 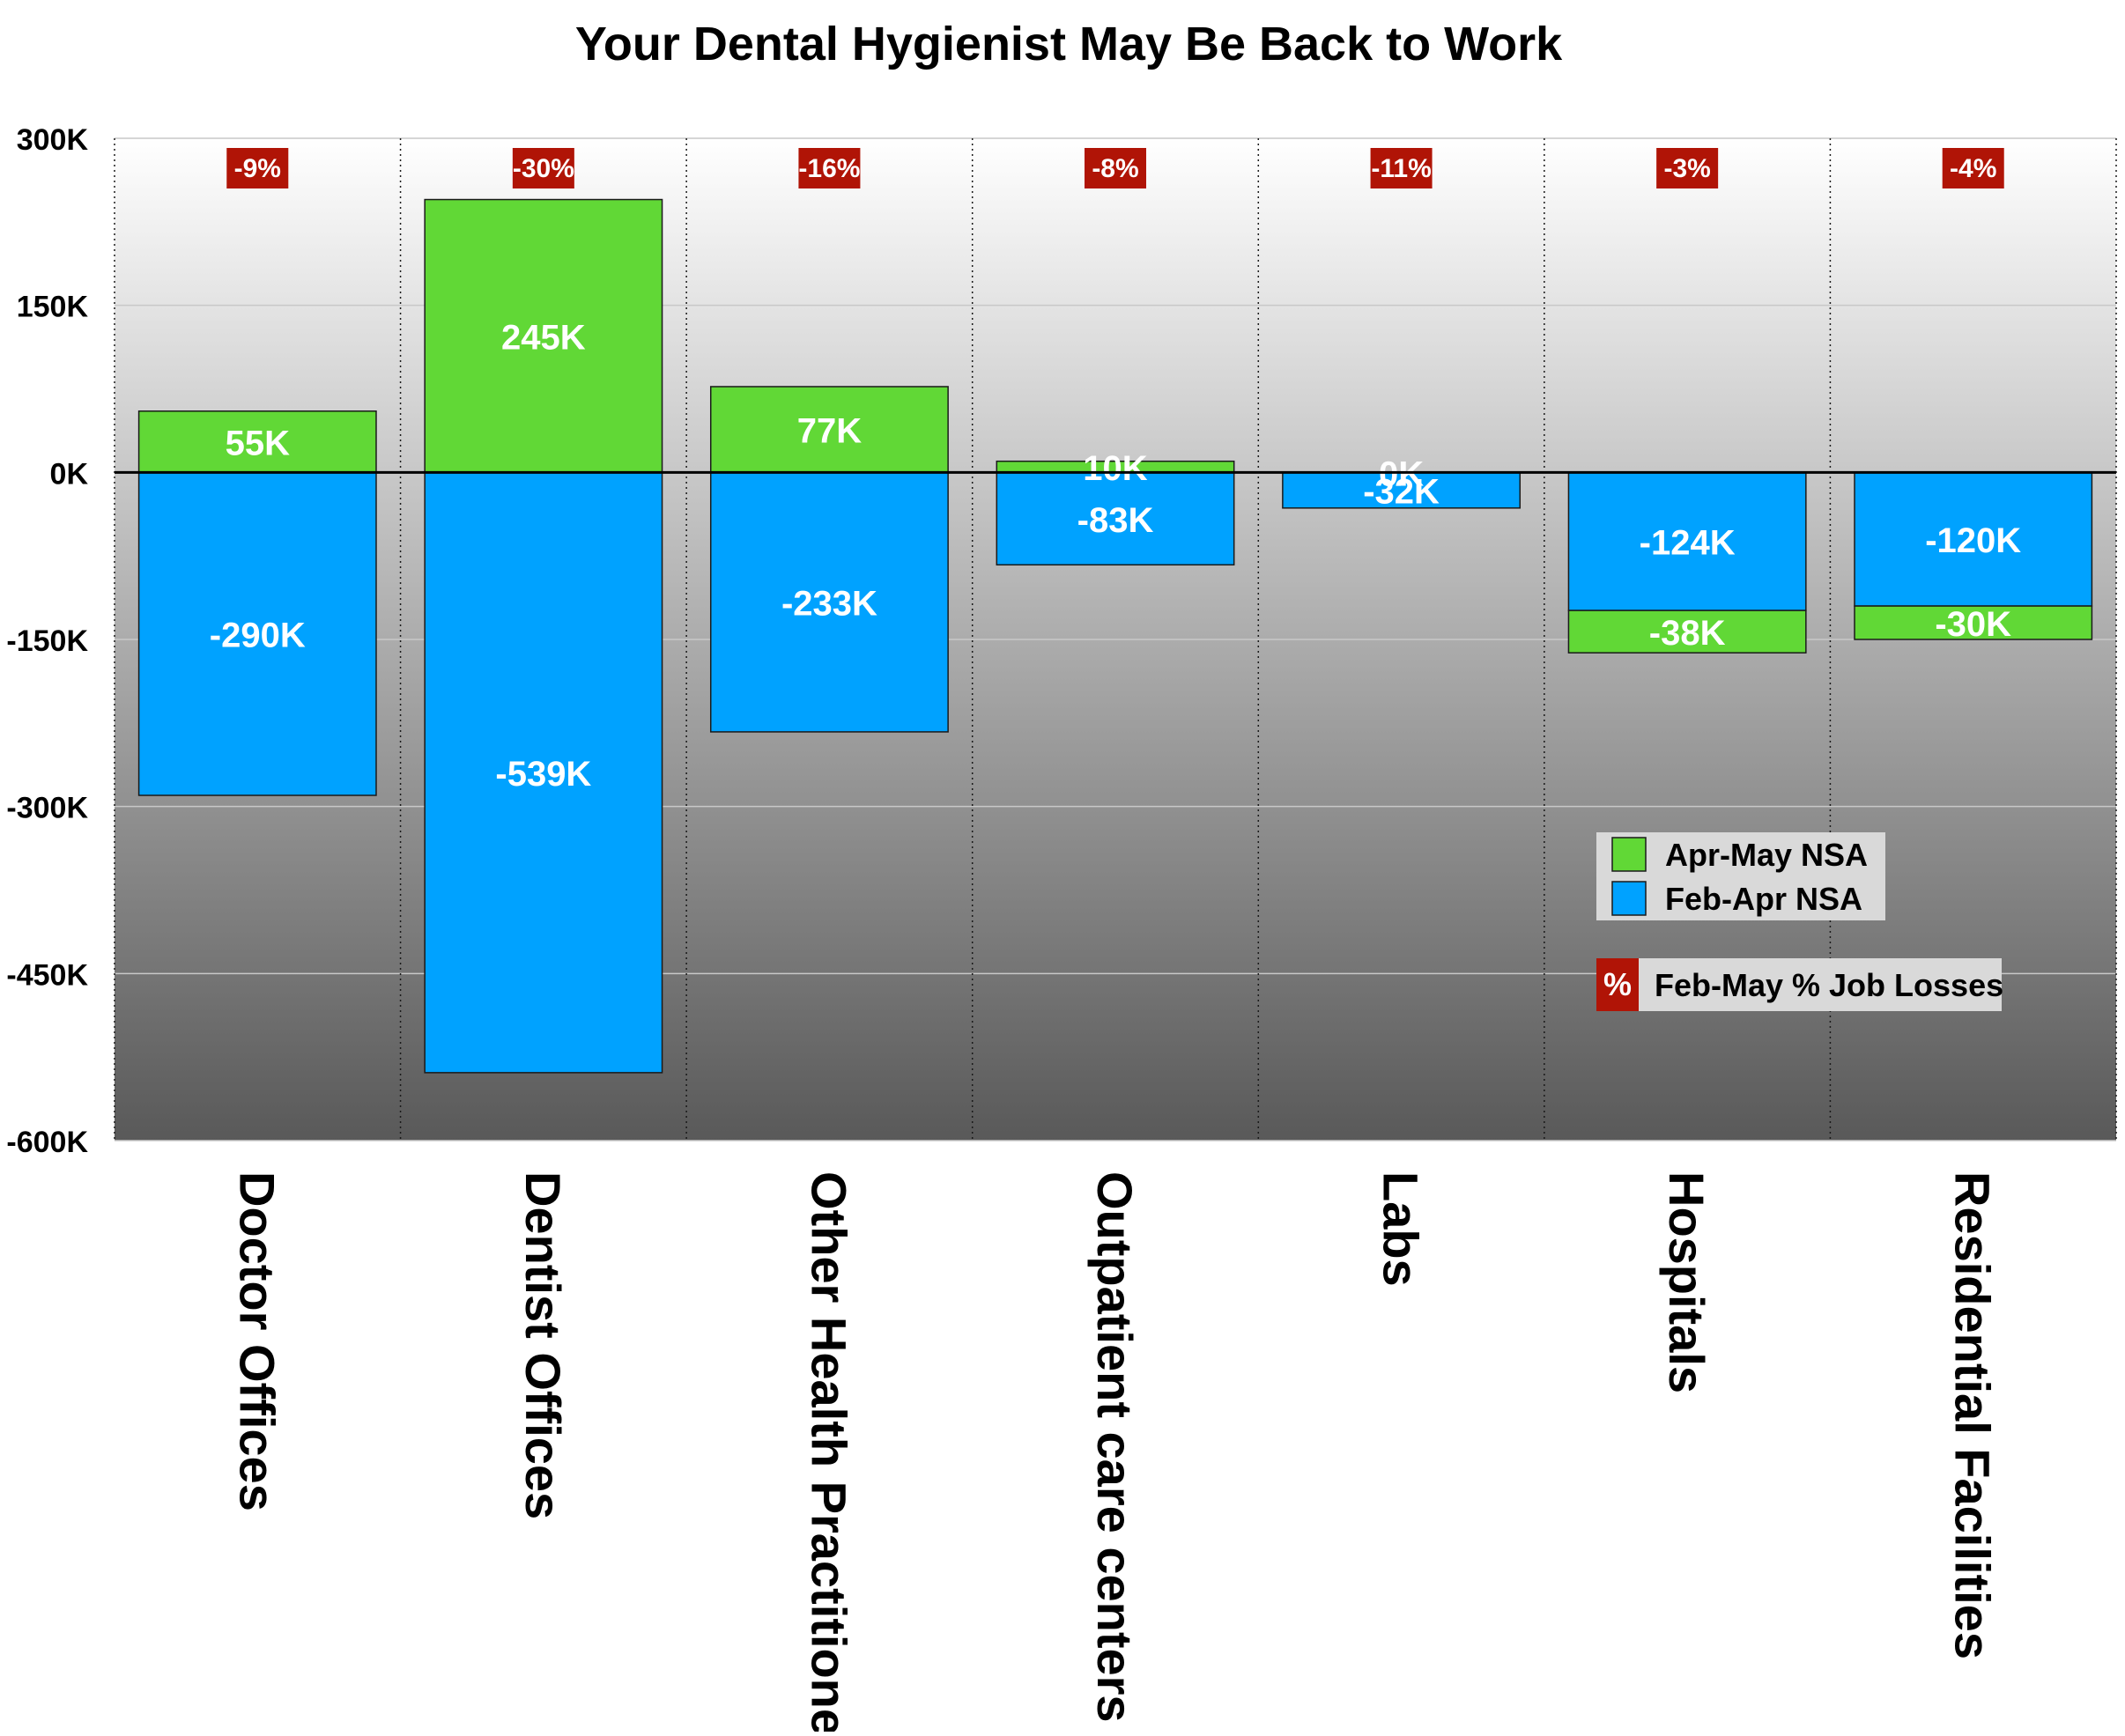 What do you see at coordinates (69, 474) in the screenshot?
I see `y-tick-label: 0K` at bounding box center [69, 474].